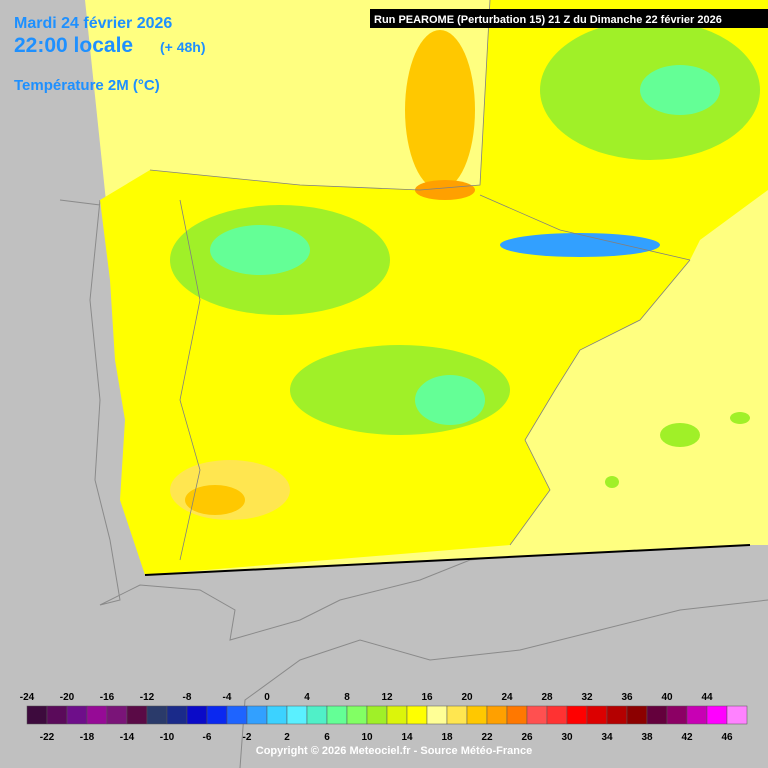 Image resolution: width=768 pixels, height=768 pixels. Describe the element at coordinates (607, 737) in the screenshot. I see `legend-label: 34` at that location.